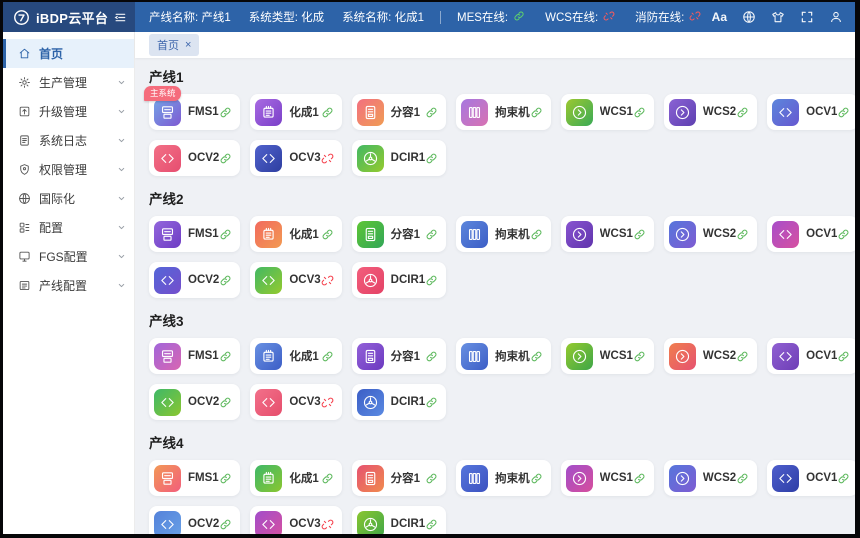  What do you see at coordinates (68, 53) in the screenshot?
I see `sidebar-item-home: 首页` at bounding box center [68, 53].